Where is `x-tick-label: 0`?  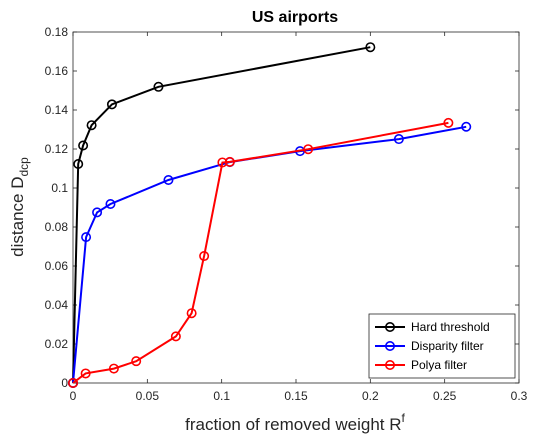 x-tick-label: 0 is located at coordinates (73, 396).